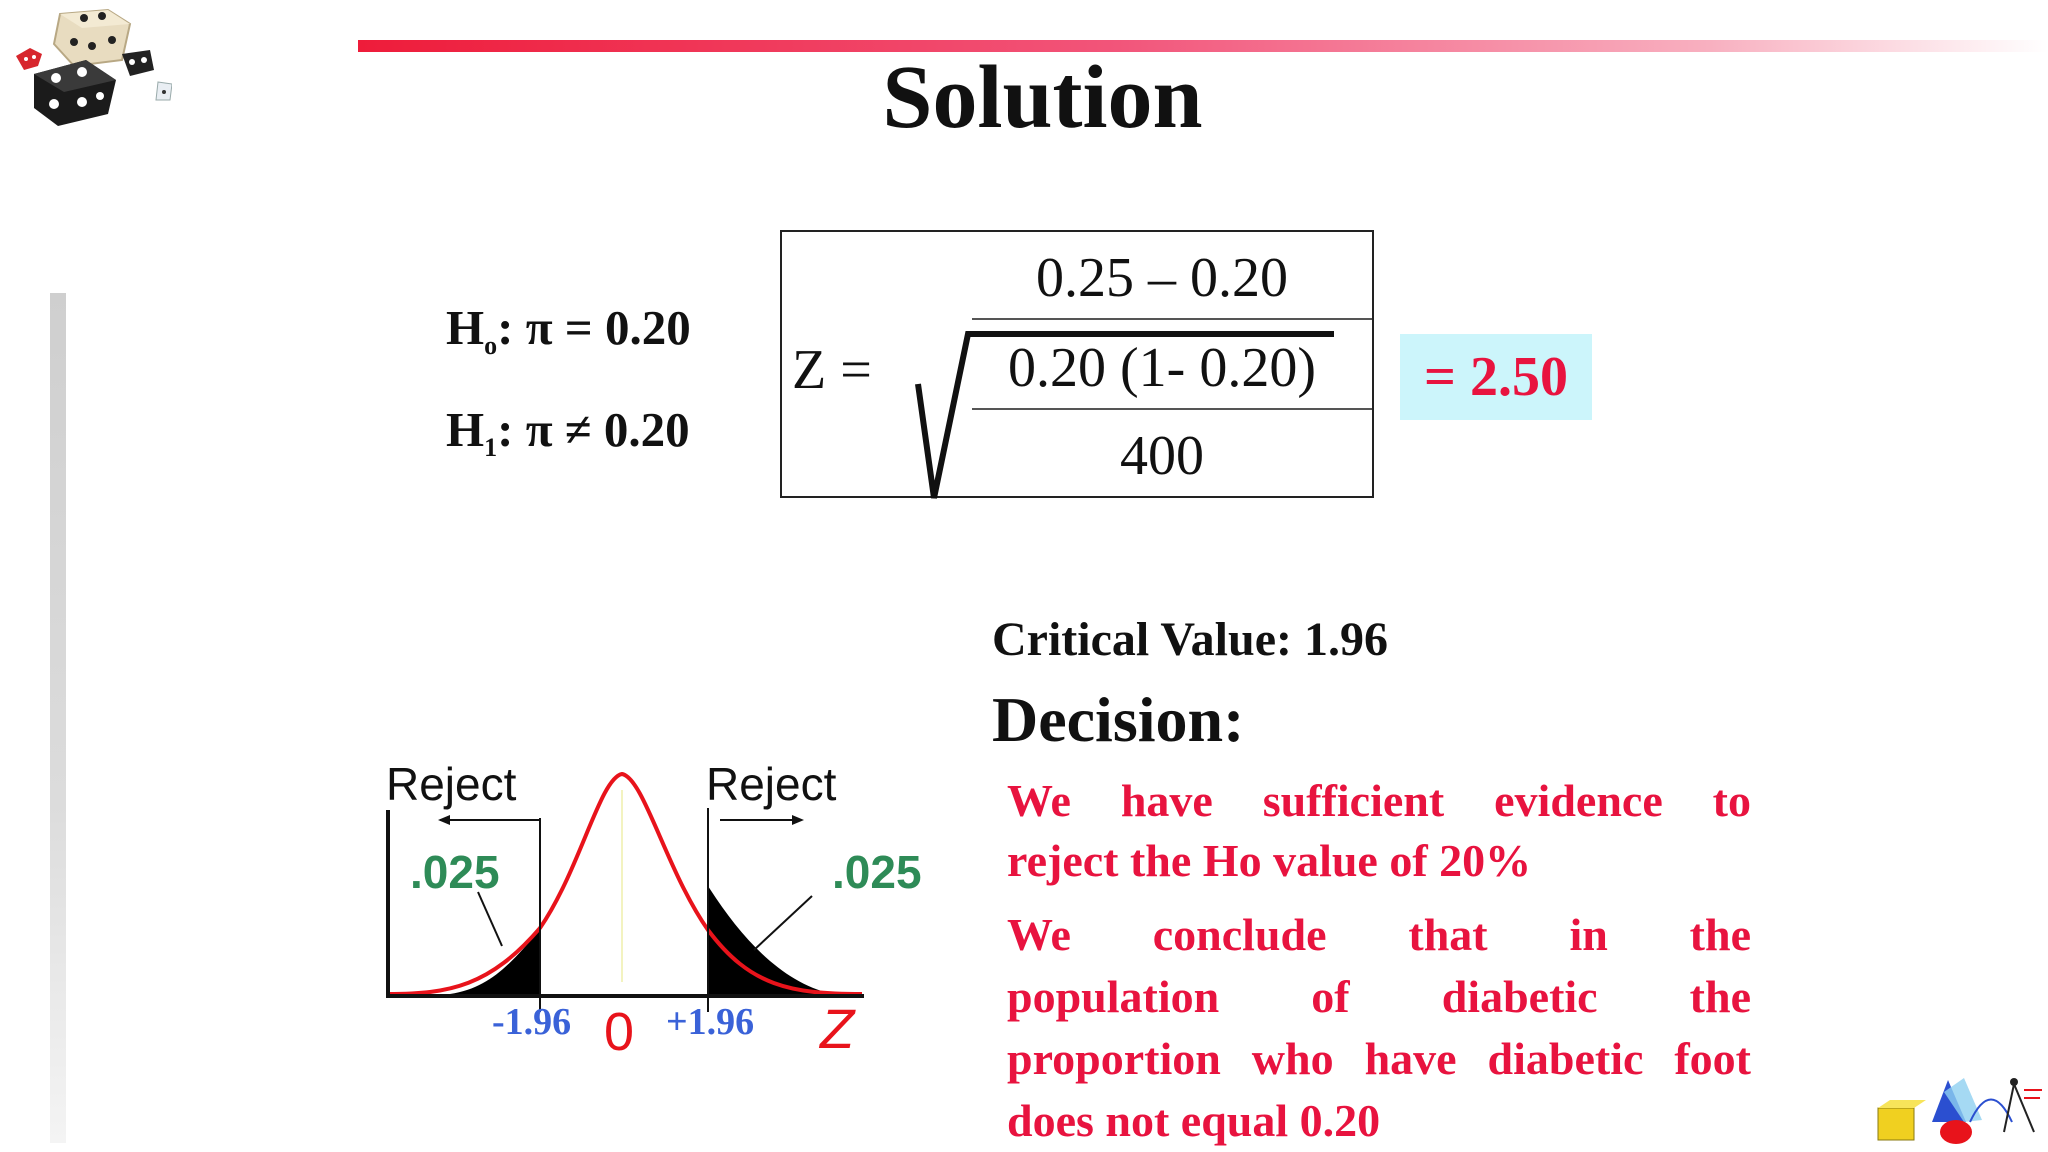 The width and height of the screenshot is (2048, 1152). I want to click on dice-icon, so click(94, 67).